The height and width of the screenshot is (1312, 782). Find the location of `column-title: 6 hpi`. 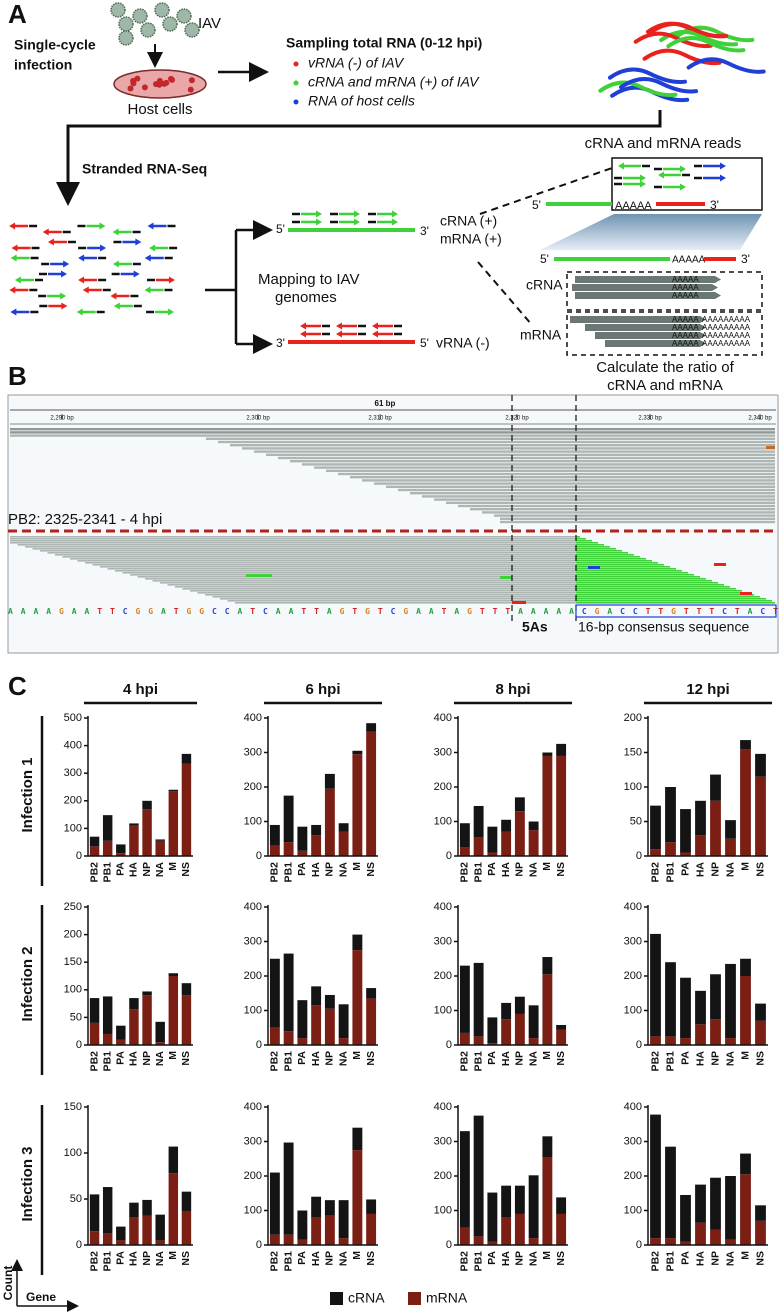

column-title: 6 hpi is located at coordinates (322, 689).